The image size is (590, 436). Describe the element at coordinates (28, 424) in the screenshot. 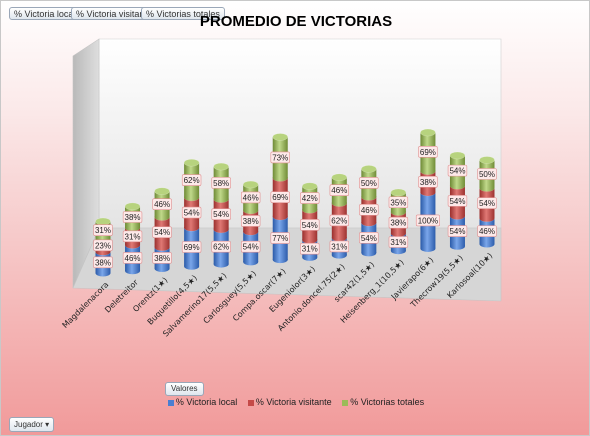

I see `jugador-label: Jugador` at that location.